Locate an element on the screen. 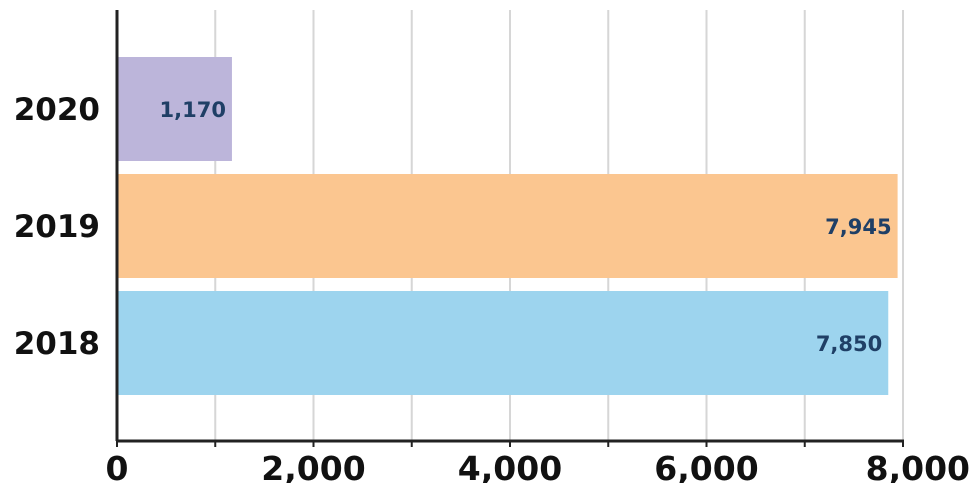 Image resolution: width=976 pixels, height=483 pixels. x-tick-label: 2,000 is located at coordinates (313, 466).